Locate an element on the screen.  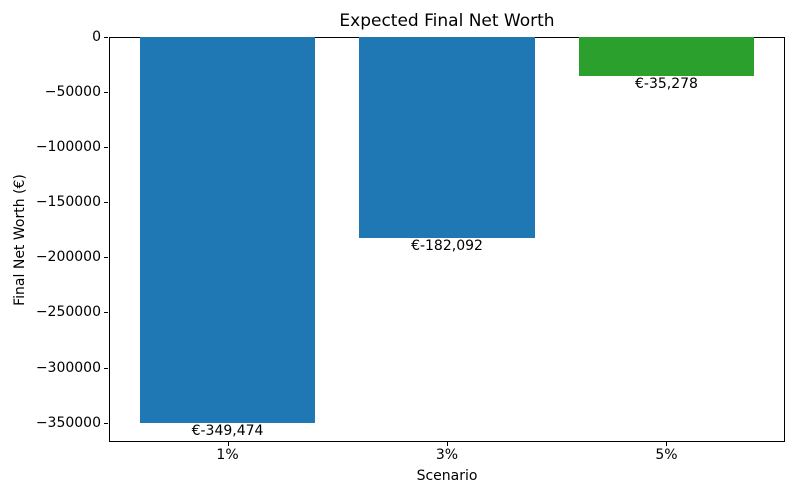
bar-value-label: €-35,278 is located at coordinates (666, 83).